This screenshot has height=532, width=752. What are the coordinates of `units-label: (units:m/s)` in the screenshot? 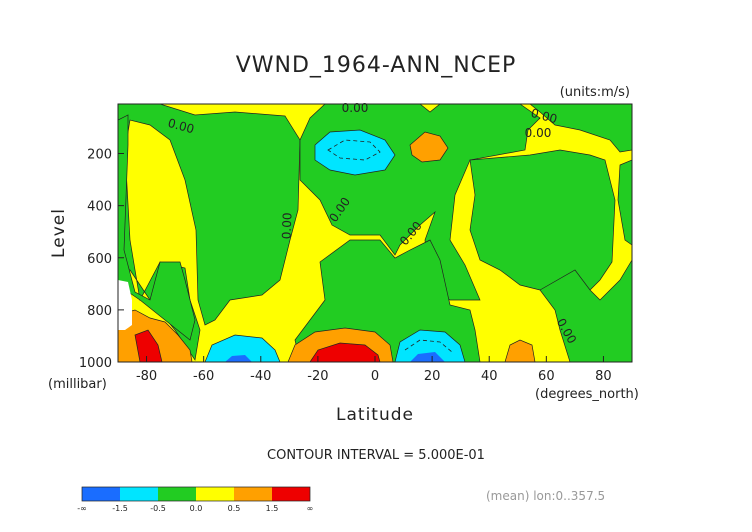 It's located at (595, 92).